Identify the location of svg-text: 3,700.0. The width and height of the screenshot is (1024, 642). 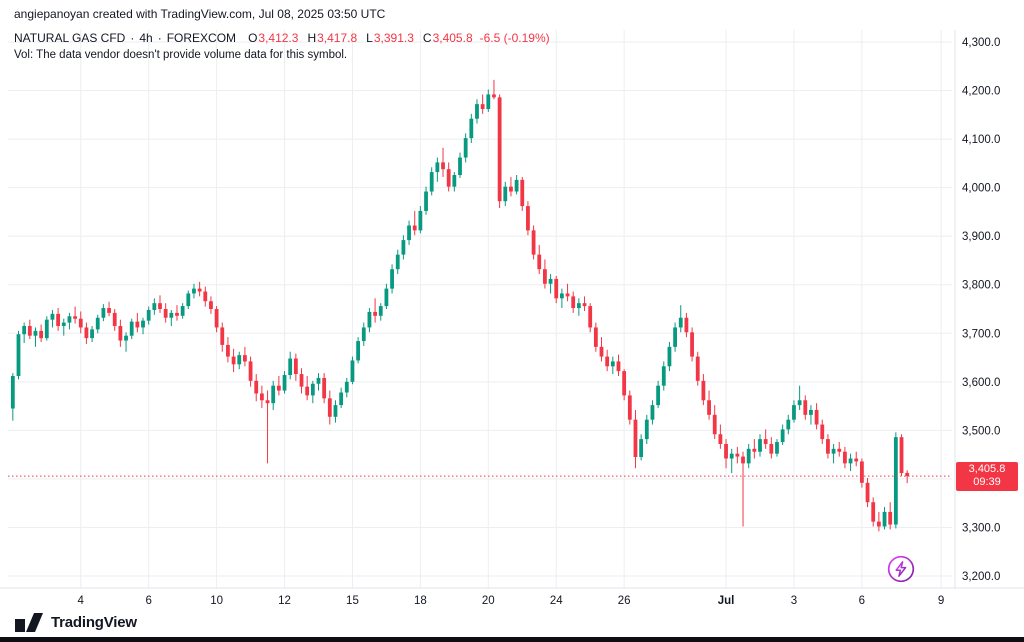
(981, 334).